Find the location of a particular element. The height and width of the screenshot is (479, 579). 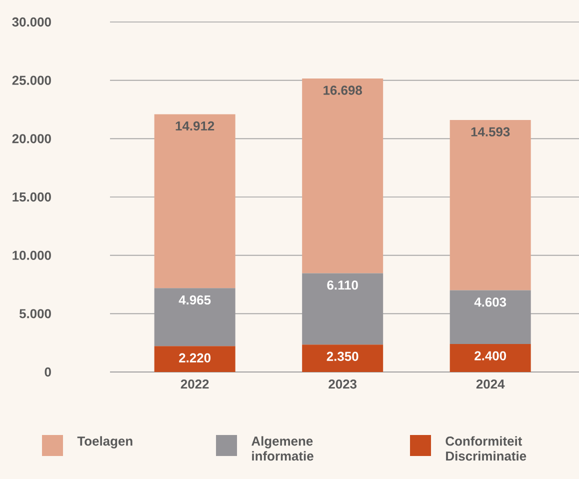

y-tick-label: 0 is located at coordinates (47, 372).